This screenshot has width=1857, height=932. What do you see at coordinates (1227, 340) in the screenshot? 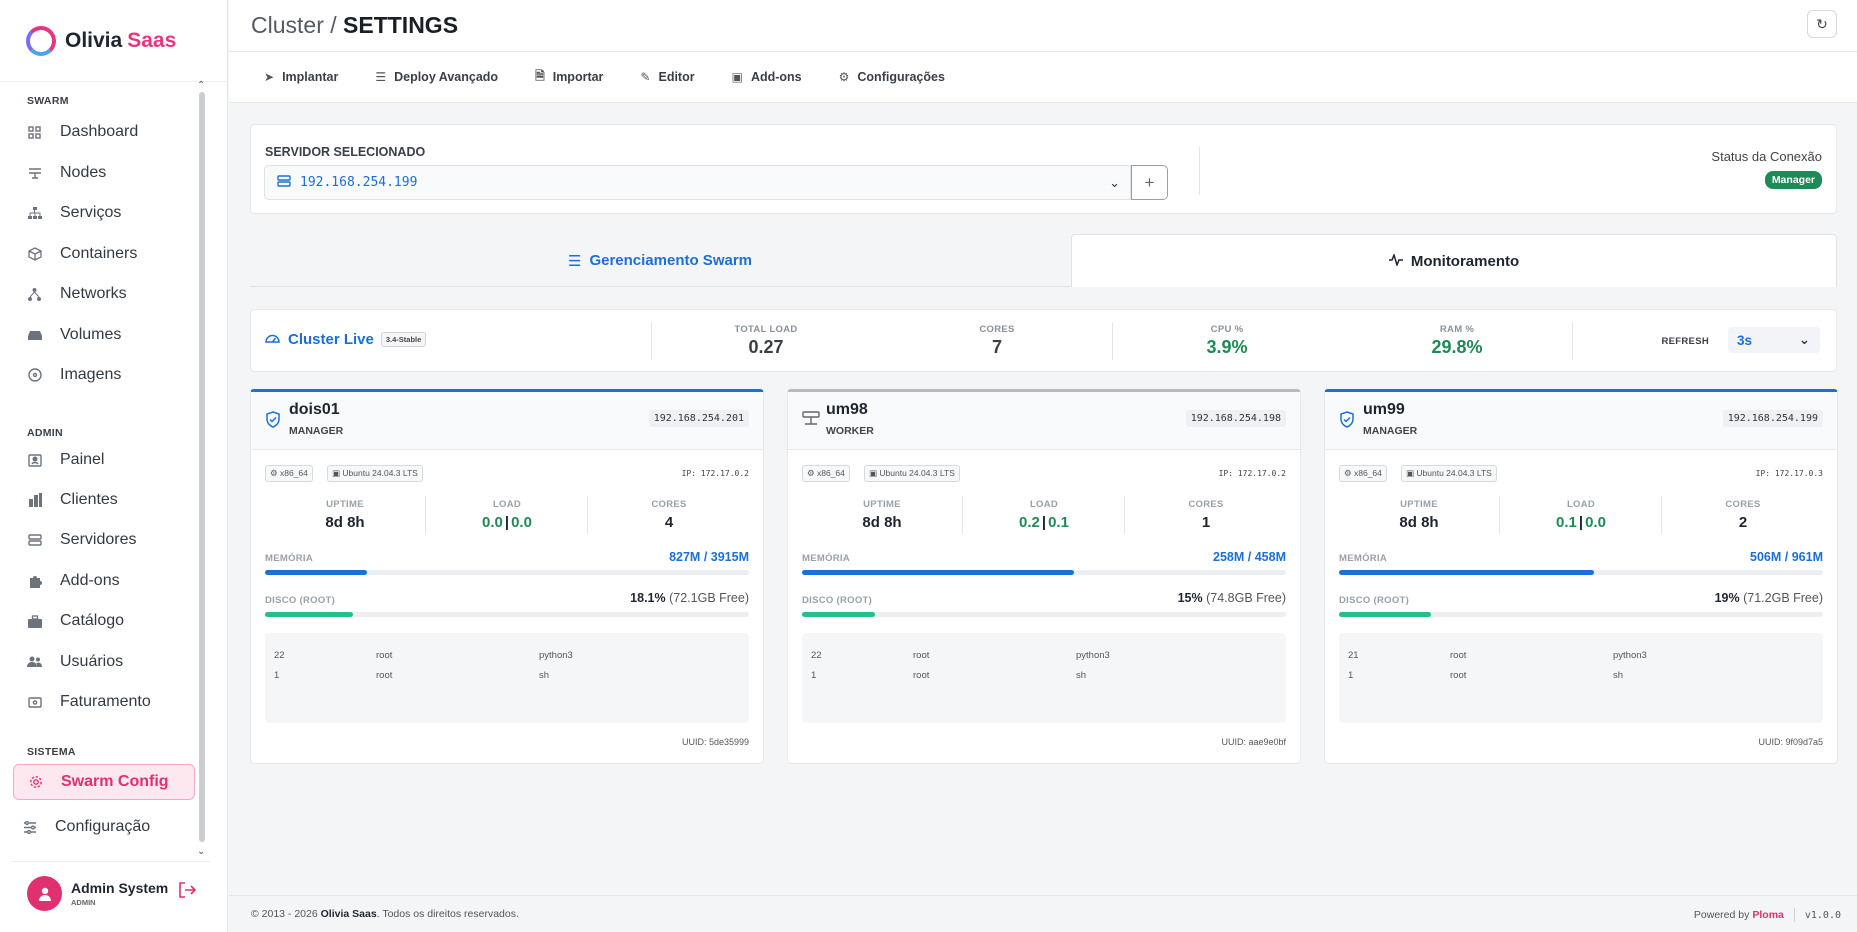
I see `cpu-stat: CPU % 3.9%` at bounding box center [1227, 340].